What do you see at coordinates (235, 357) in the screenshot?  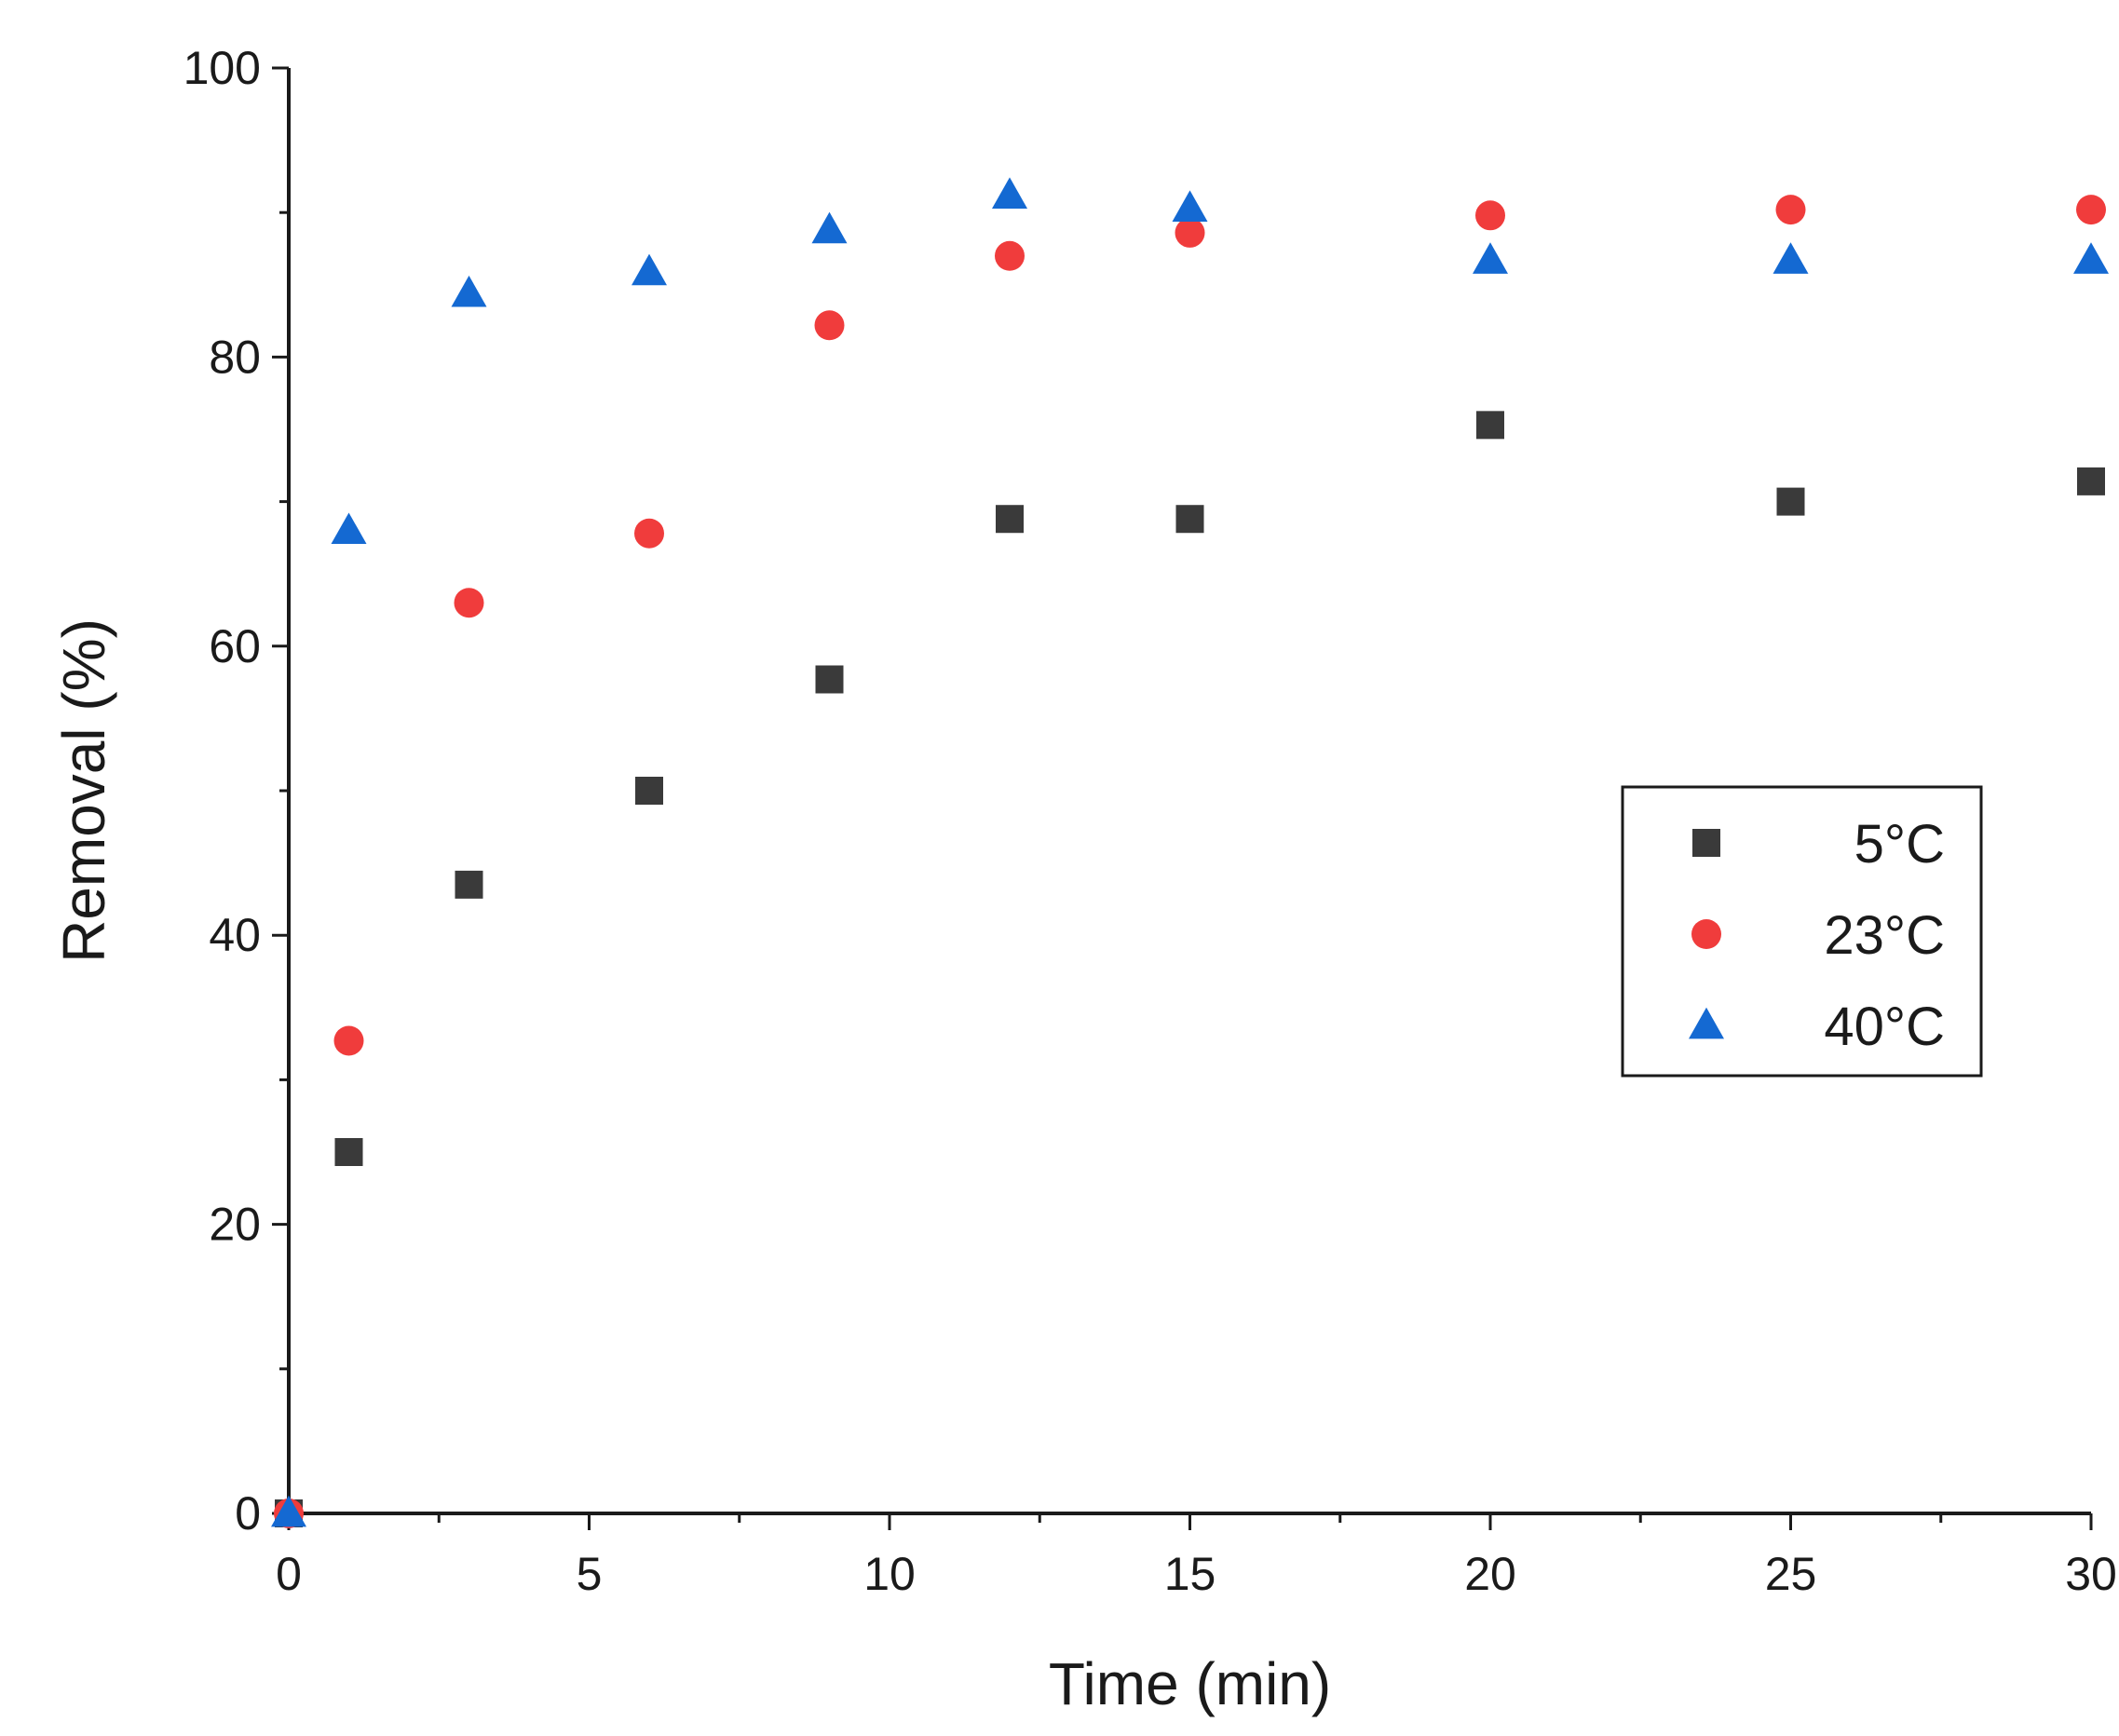 I see `y-tick-label: 80` at bounding box center [235, 357].